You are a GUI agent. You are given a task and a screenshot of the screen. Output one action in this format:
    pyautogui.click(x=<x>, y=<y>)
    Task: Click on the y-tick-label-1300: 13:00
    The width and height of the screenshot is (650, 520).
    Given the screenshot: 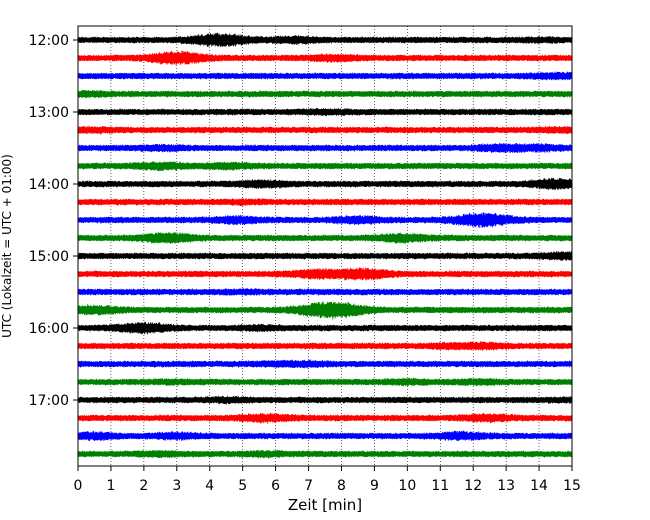 What is the action you would take?
    pyautogui.click(x=49, y=113)
    